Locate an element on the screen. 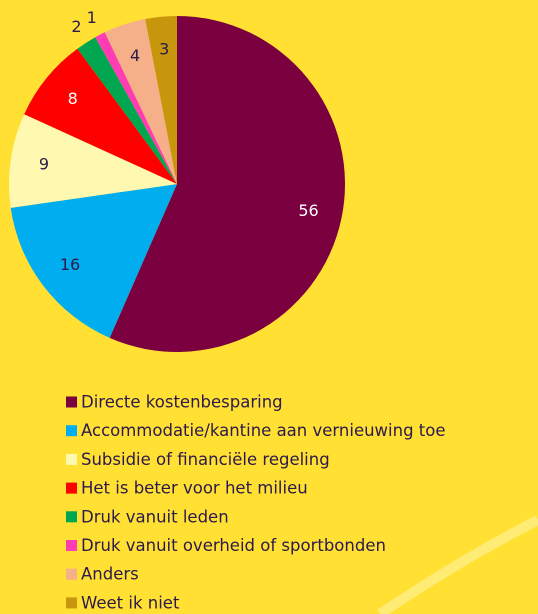 The width and height of the screenshot is (538, 614). legend-label: Weet ik niet is located at coordinates (130, 602).